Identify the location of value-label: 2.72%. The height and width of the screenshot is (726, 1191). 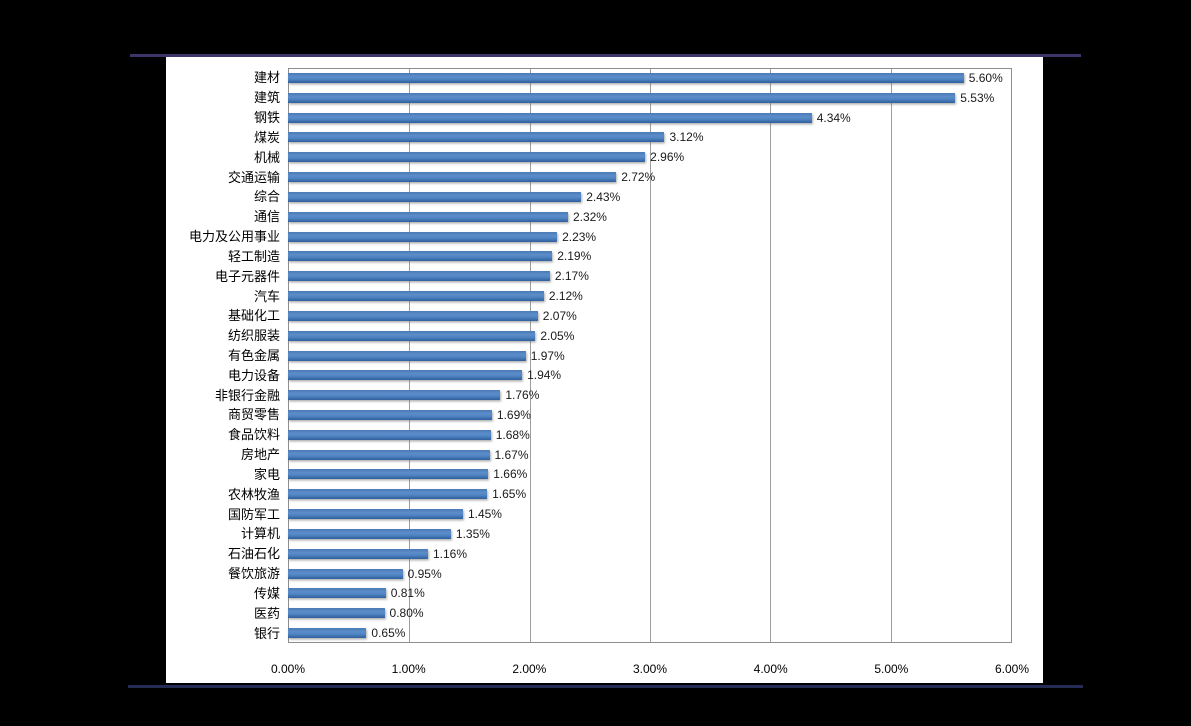
(638, 177).